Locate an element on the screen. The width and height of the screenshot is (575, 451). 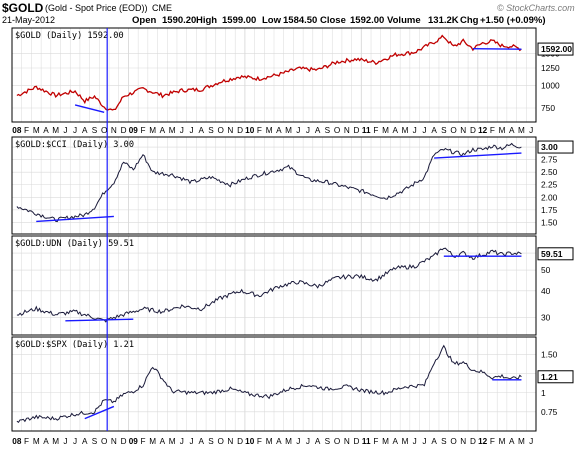
quote-chg-value: +1.50 (+0.09%) is located at coordinates (513, 20).